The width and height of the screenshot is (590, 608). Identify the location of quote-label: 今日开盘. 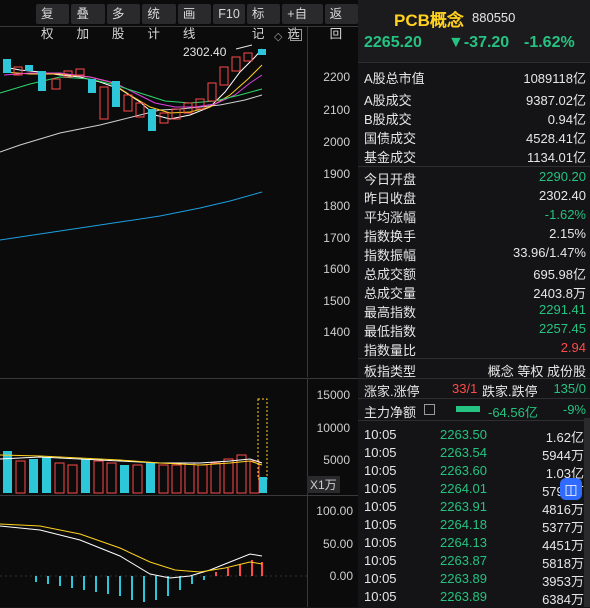
(390, 179).